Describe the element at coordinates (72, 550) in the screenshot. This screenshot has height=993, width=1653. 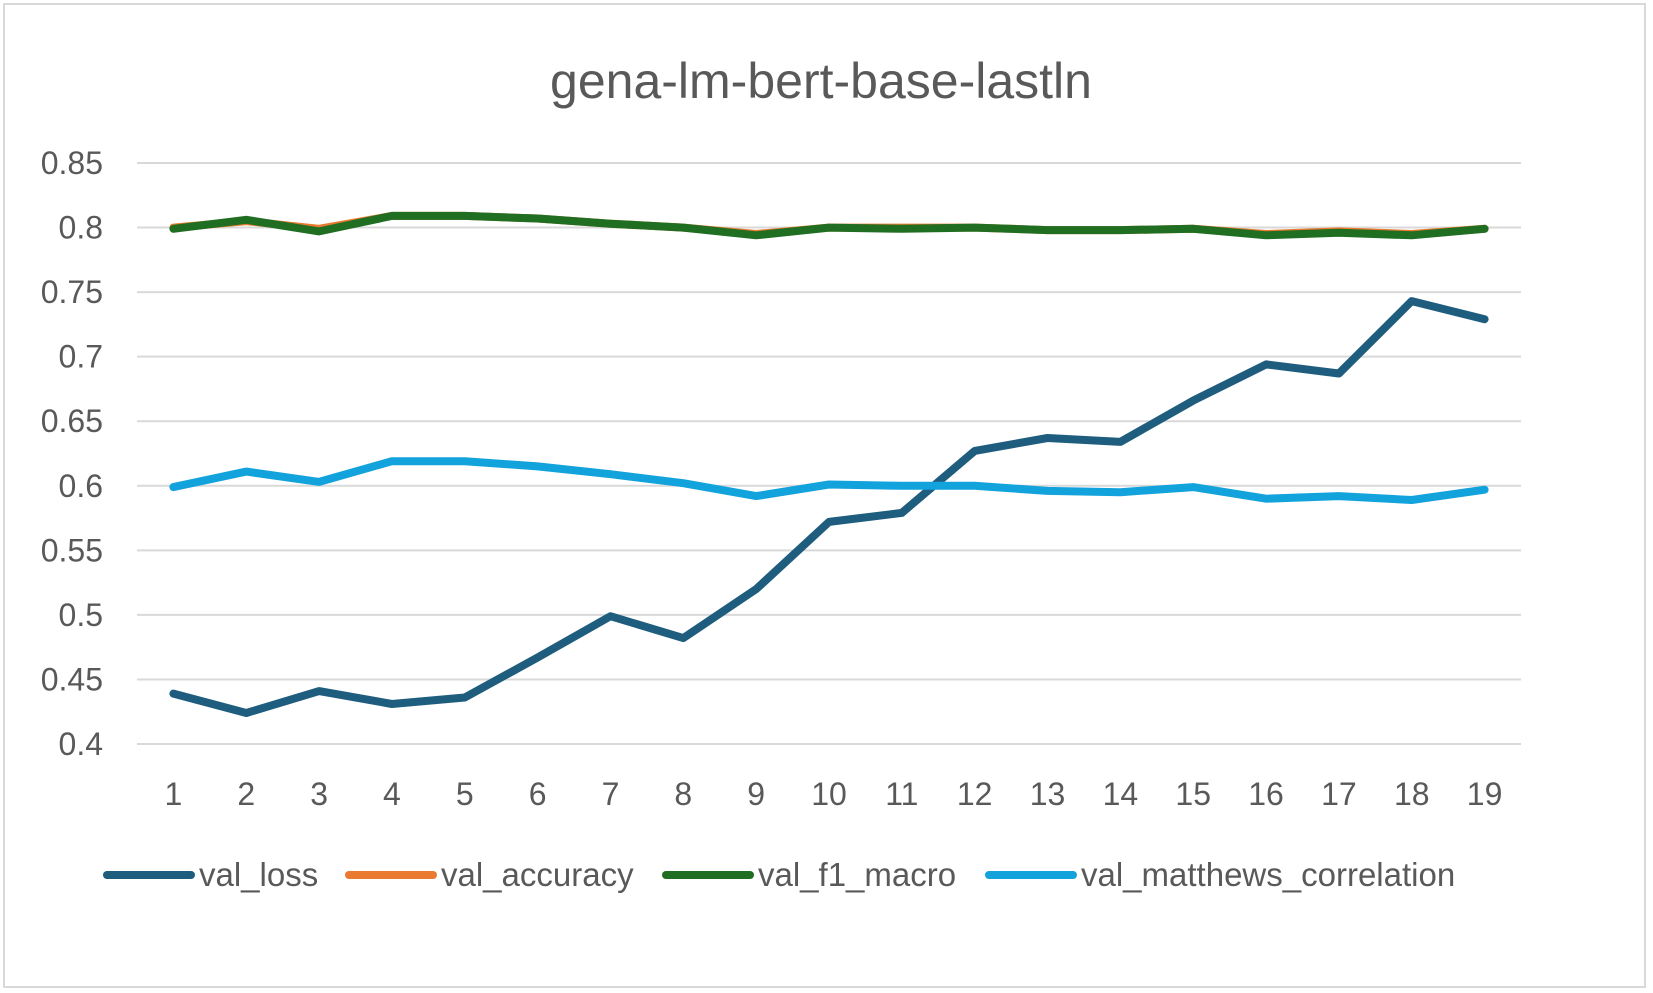
I see `y-tick-label: 0.55` at that location.